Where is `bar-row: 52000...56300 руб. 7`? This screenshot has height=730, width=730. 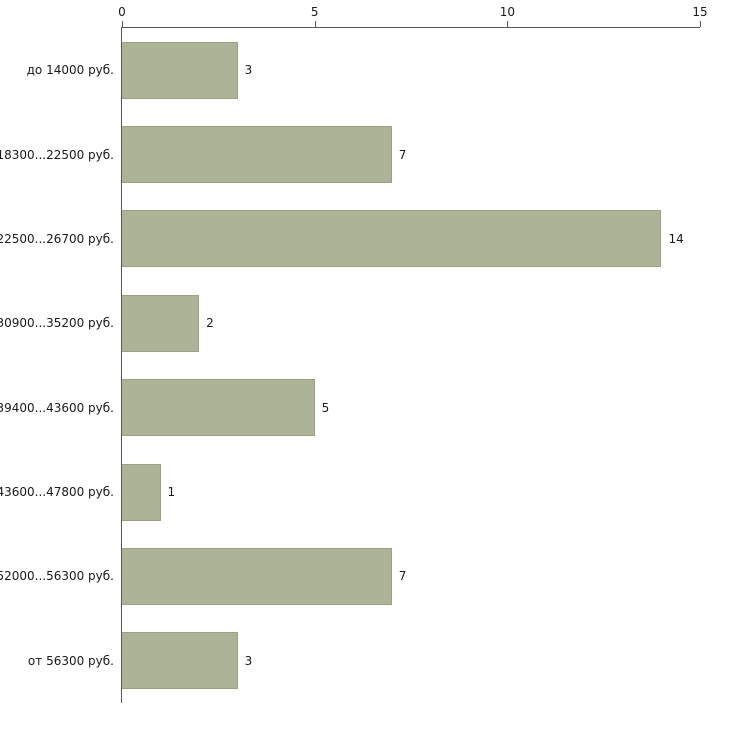
bar-row: 52000...56300 руб. 7 is located at coordinates (350, 576).